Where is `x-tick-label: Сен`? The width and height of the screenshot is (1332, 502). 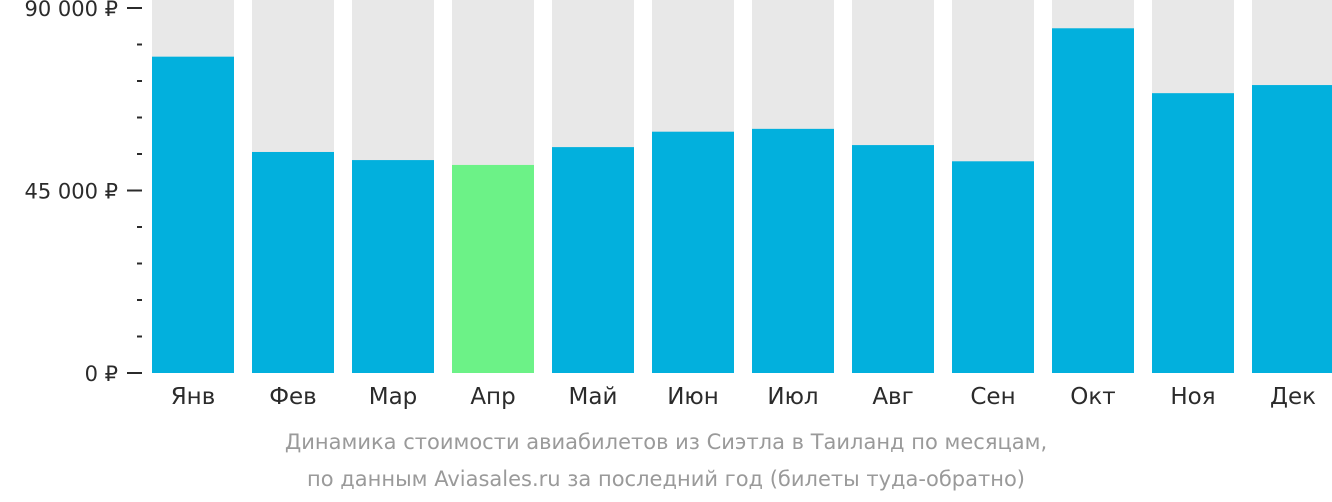 x-tick-label: Сен is located at coordinates (992, 397).